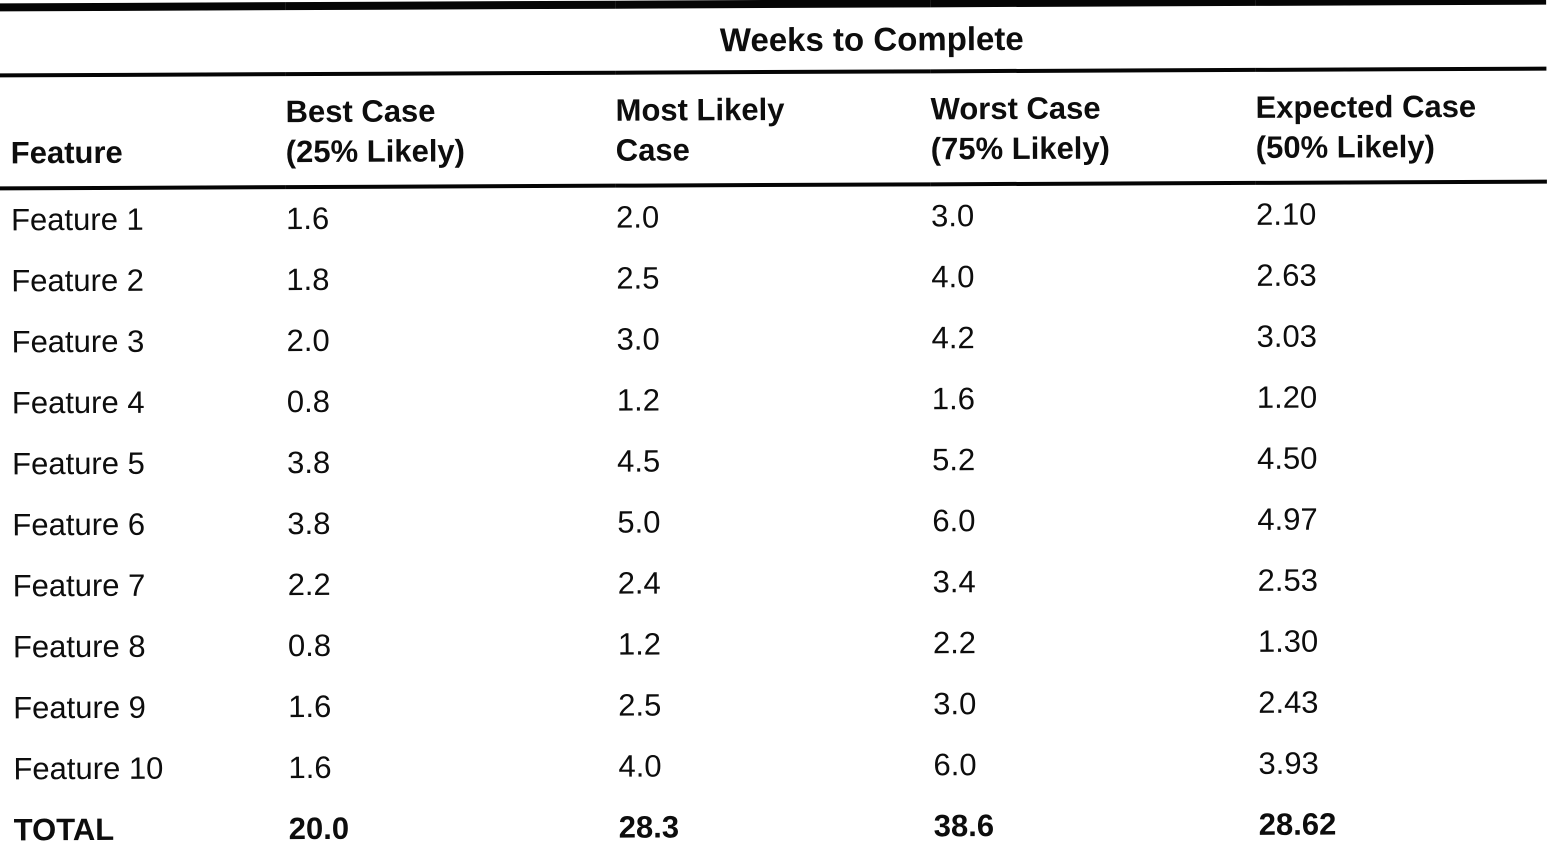 Image resolution: width=1548 pixels, height=844 pixels. Describe the element at coordinates (639, 583) in the screenshot. I see `most-likely-cell: 2.4` at that location.